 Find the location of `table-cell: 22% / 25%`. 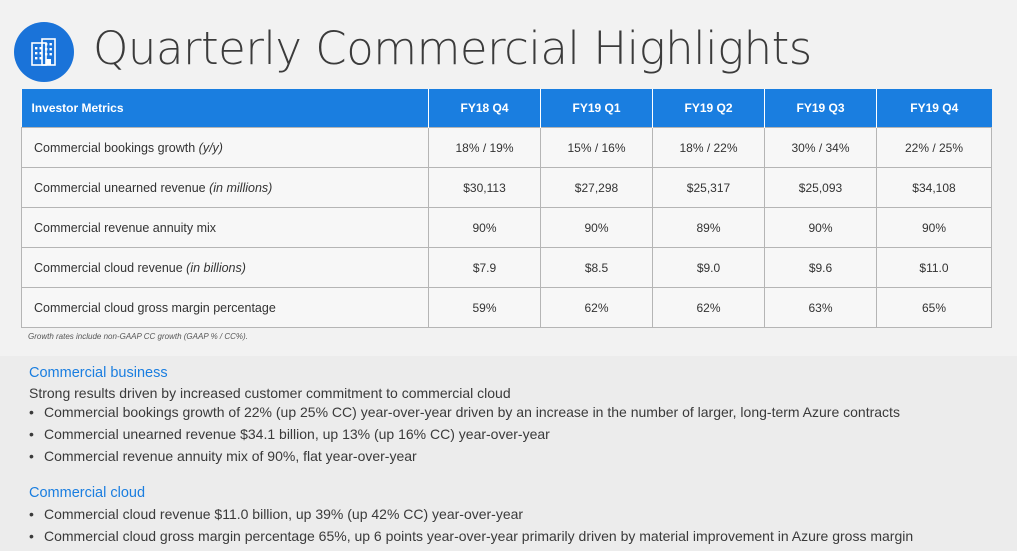

table-cell: 22% / 25% is located at coordinates (934, 147).